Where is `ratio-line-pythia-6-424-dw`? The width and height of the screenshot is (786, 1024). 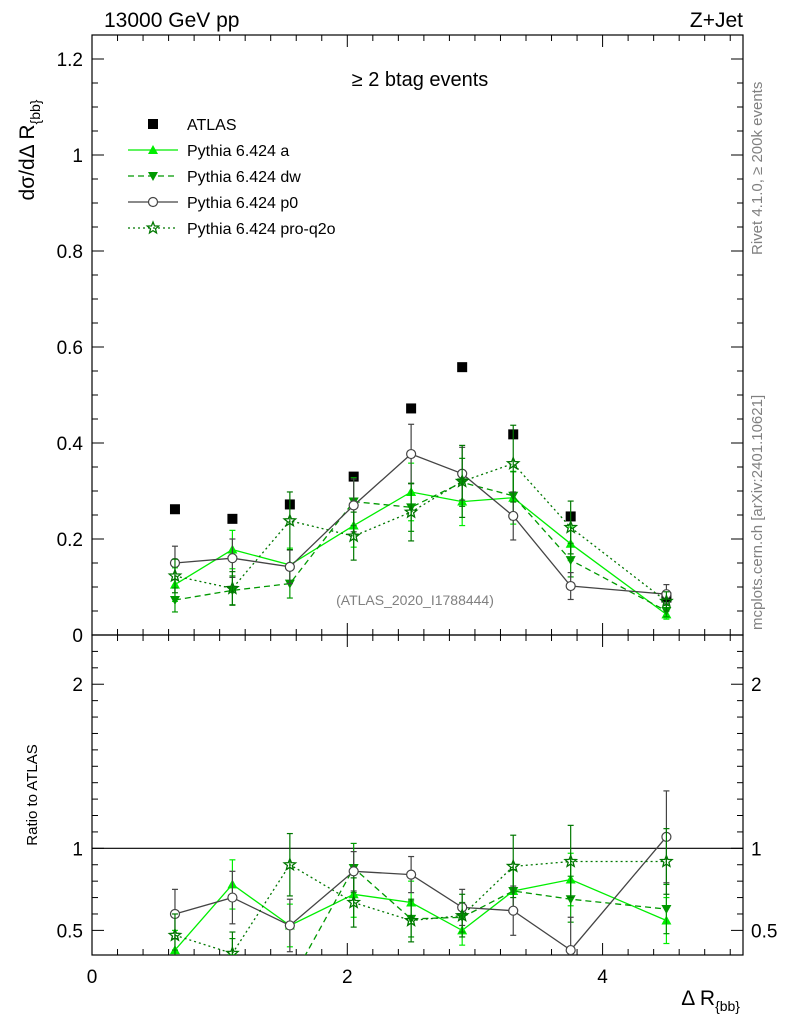
ratio-line-pythia-6-424-dw is located at coordinates (485, 910).